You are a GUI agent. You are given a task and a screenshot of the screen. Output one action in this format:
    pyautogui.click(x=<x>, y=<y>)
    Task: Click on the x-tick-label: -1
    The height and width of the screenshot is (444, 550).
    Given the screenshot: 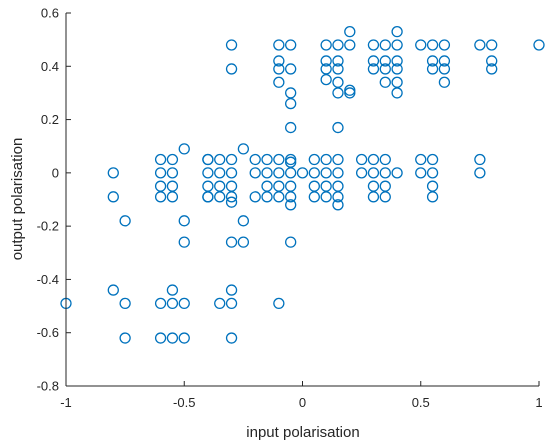 What is the action you would take?
    pyautogui.click(x=66, y=402)
    